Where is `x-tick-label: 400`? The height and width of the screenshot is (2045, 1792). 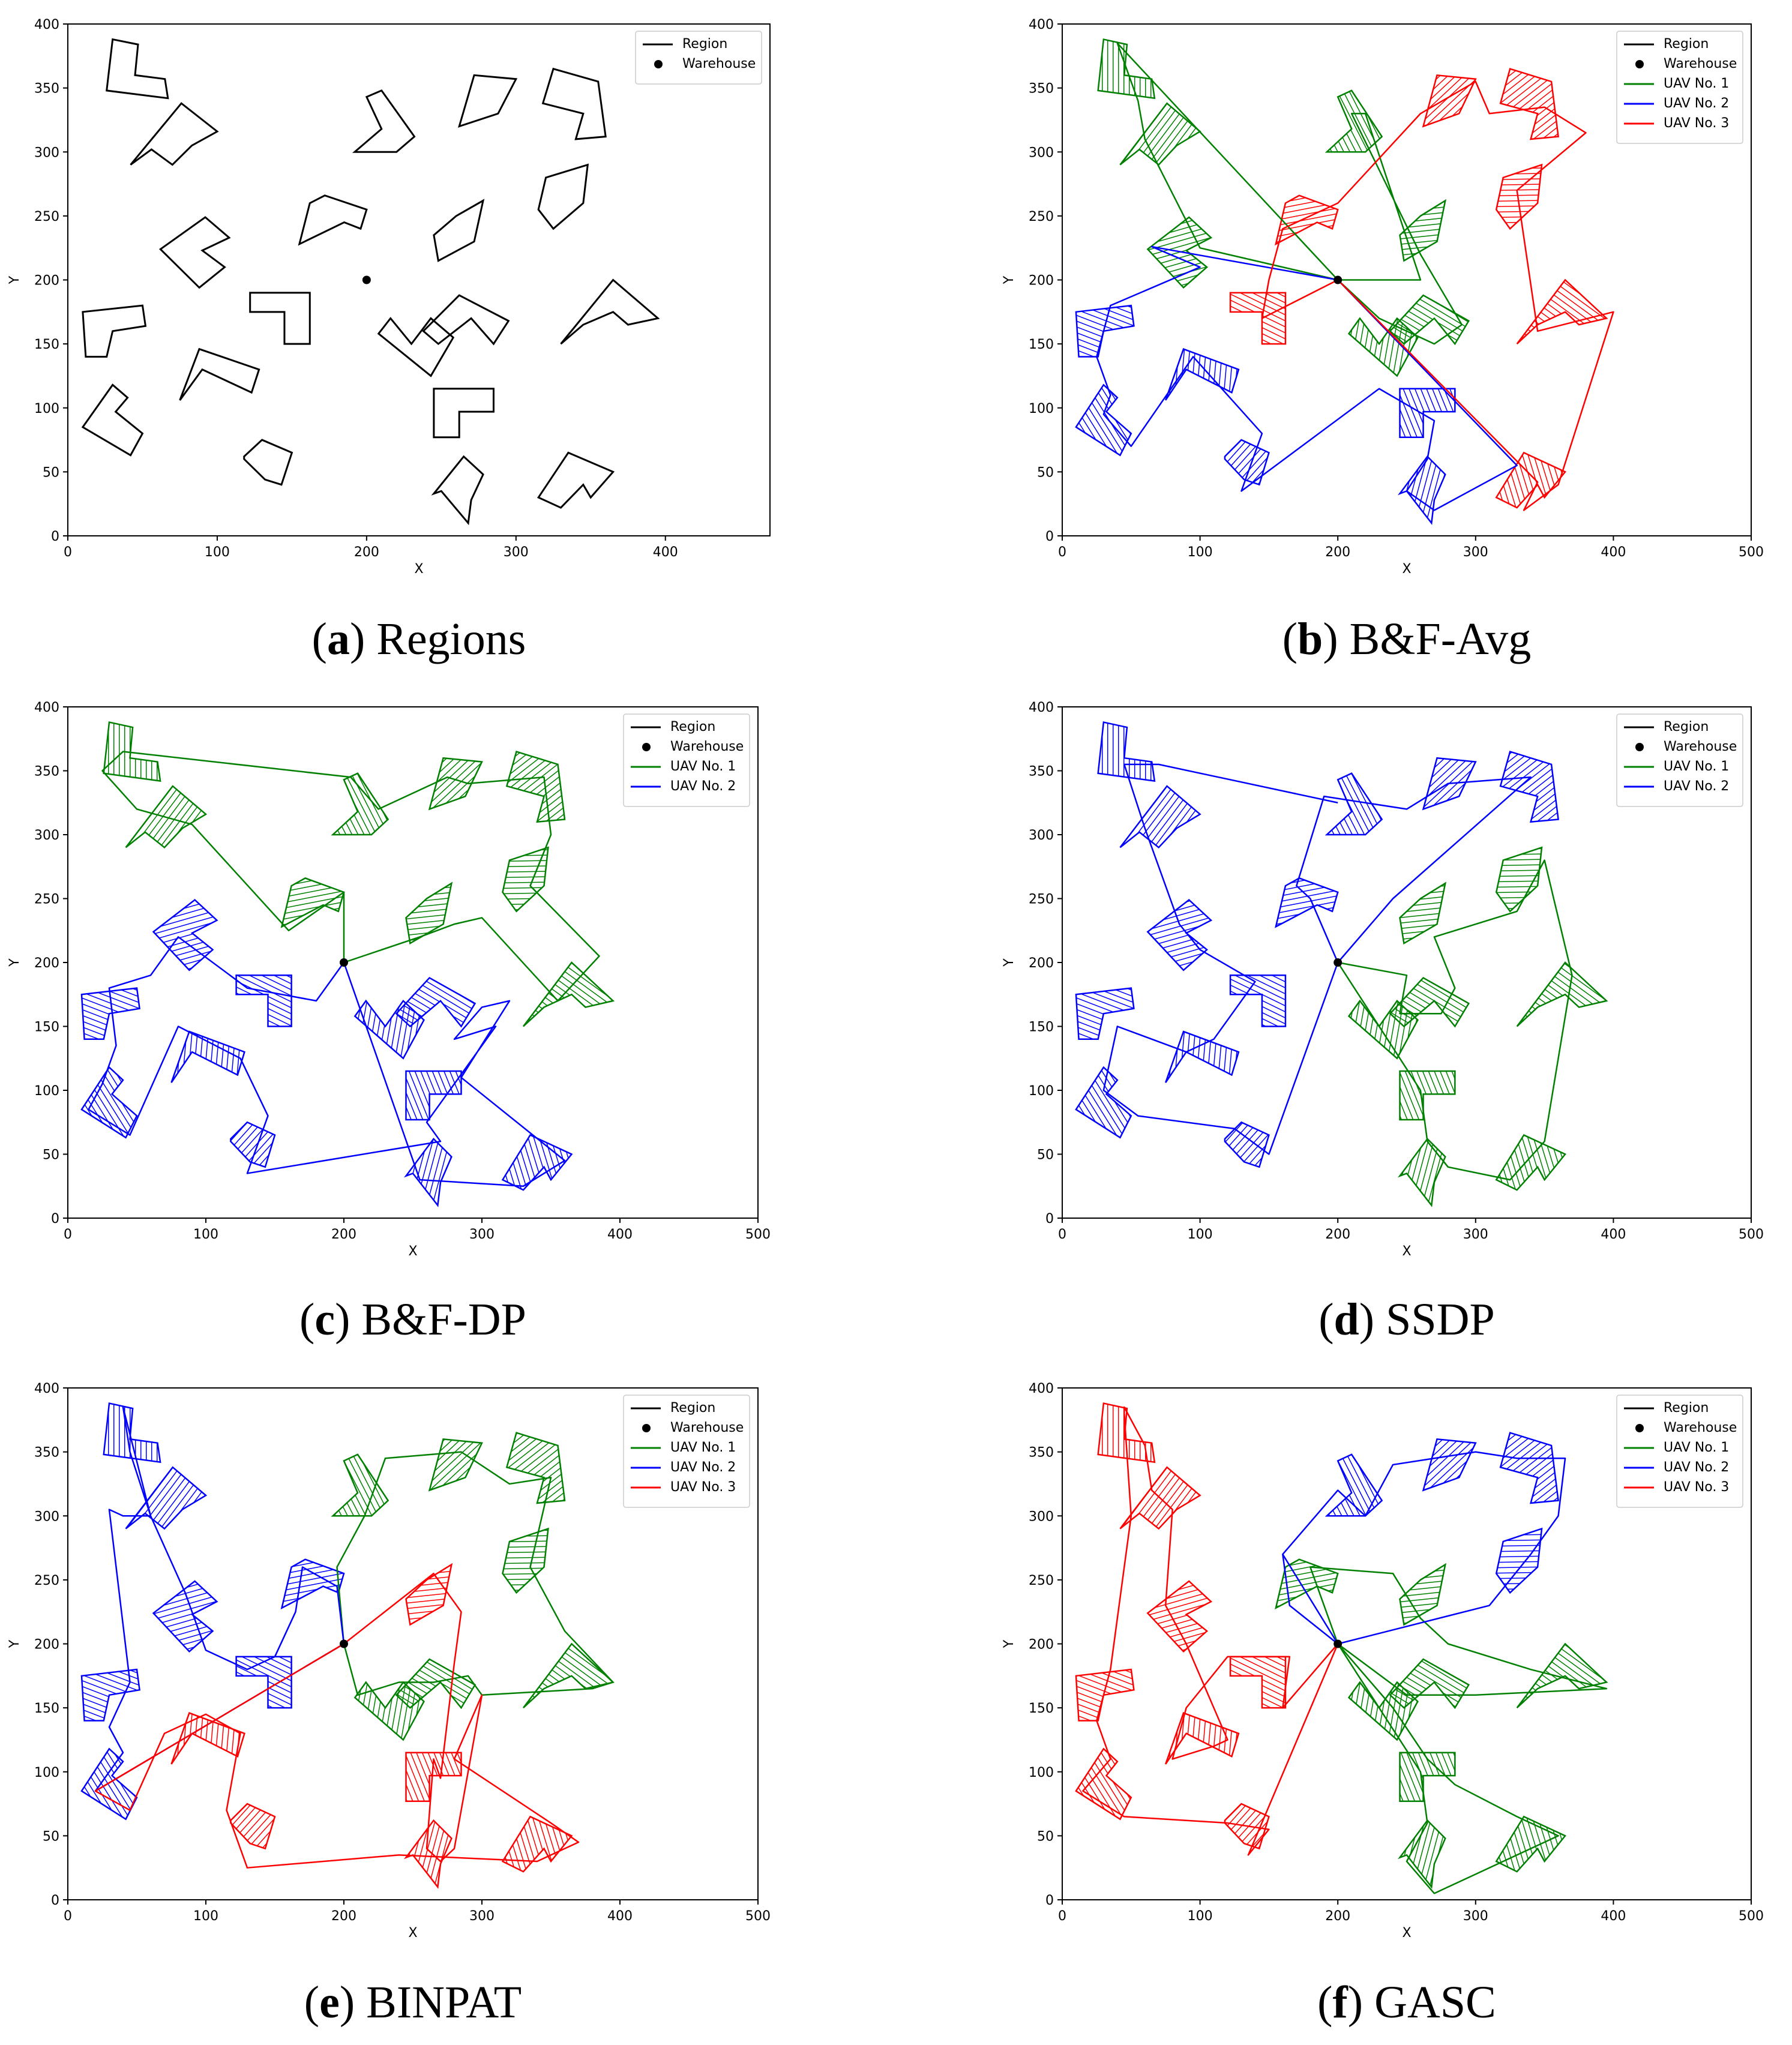
x-tick-label: 400 is located at coordinates (620, 1916).